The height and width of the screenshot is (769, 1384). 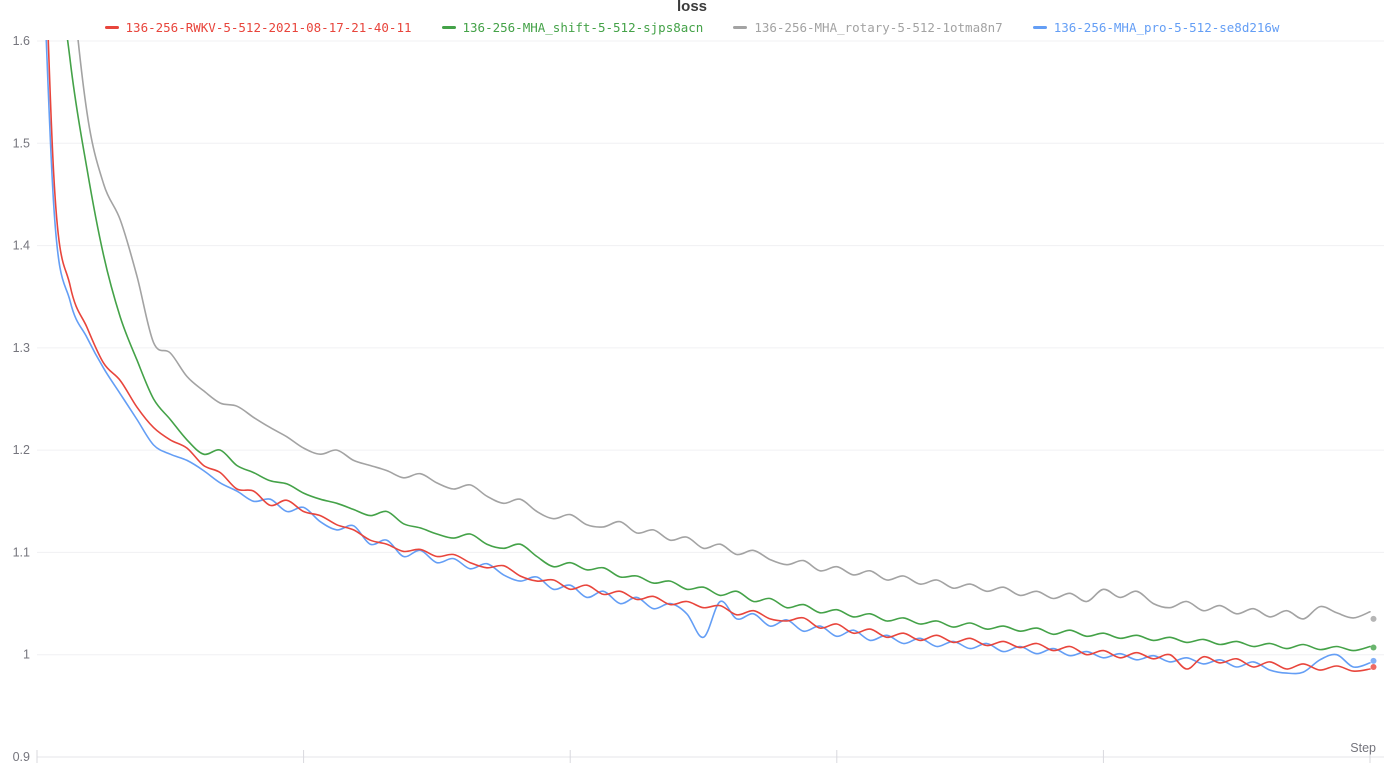 I want to click on y-tick-label: 1.4, so click(x=21, y=246).